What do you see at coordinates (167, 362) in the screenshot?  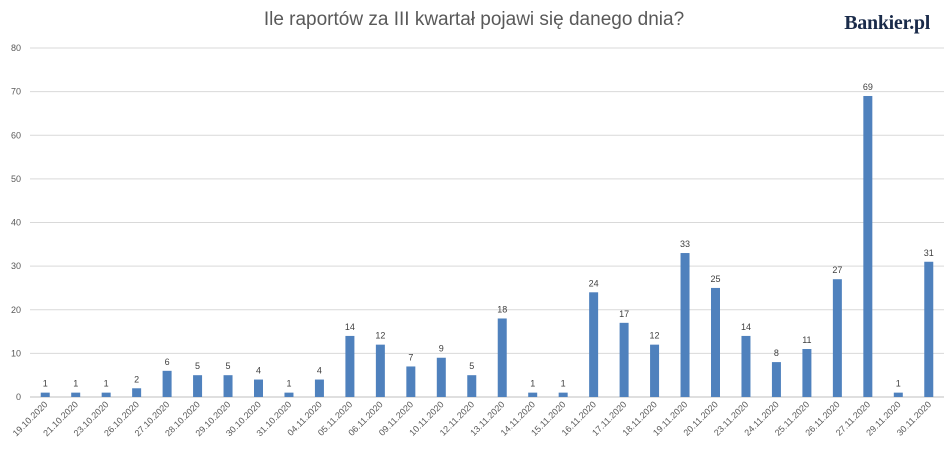 I see `data-label: 6` at bounding box center [167, 362].